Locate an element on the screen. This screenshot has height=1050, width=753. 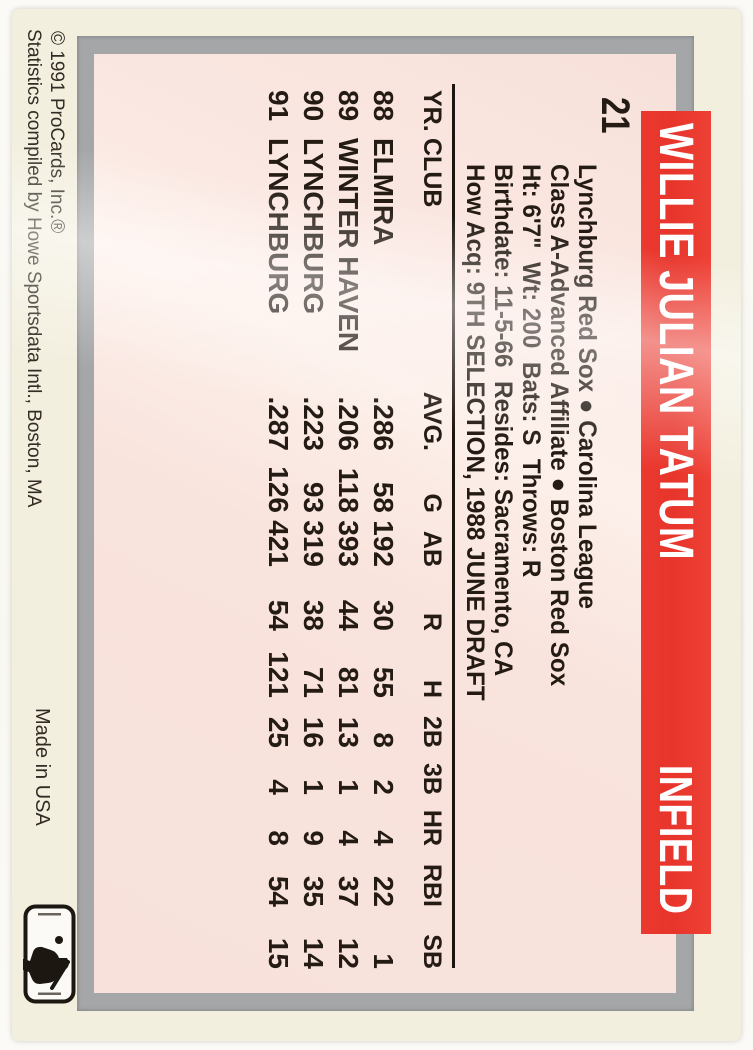
stat-g: 58 is located at coordinates (383, 497).